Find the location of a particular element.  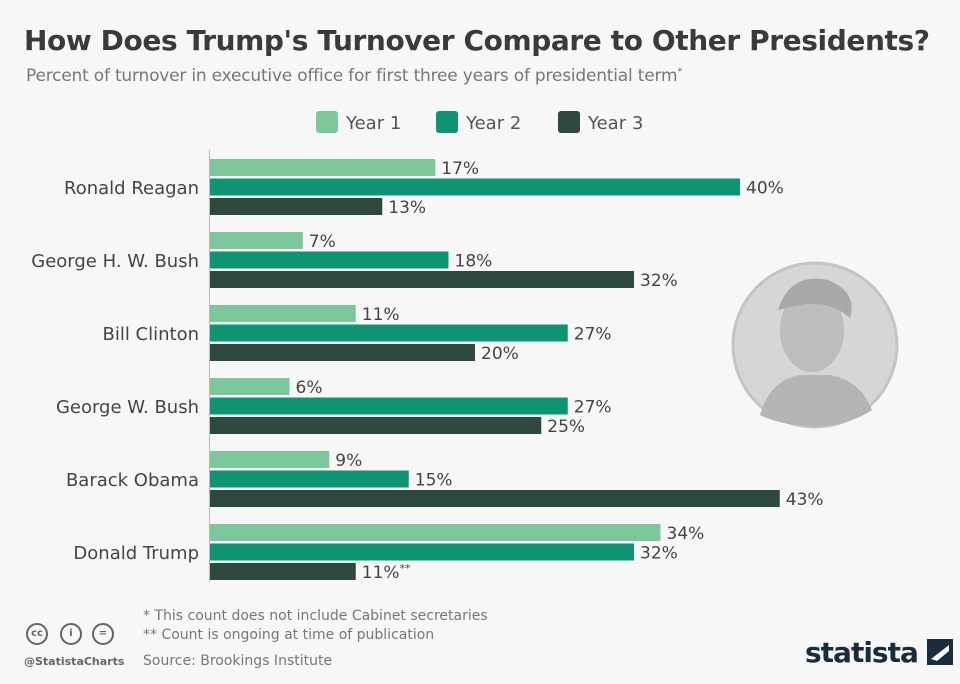

twitter-handle: @StatistaCharts is located at coordinates (74, 661).